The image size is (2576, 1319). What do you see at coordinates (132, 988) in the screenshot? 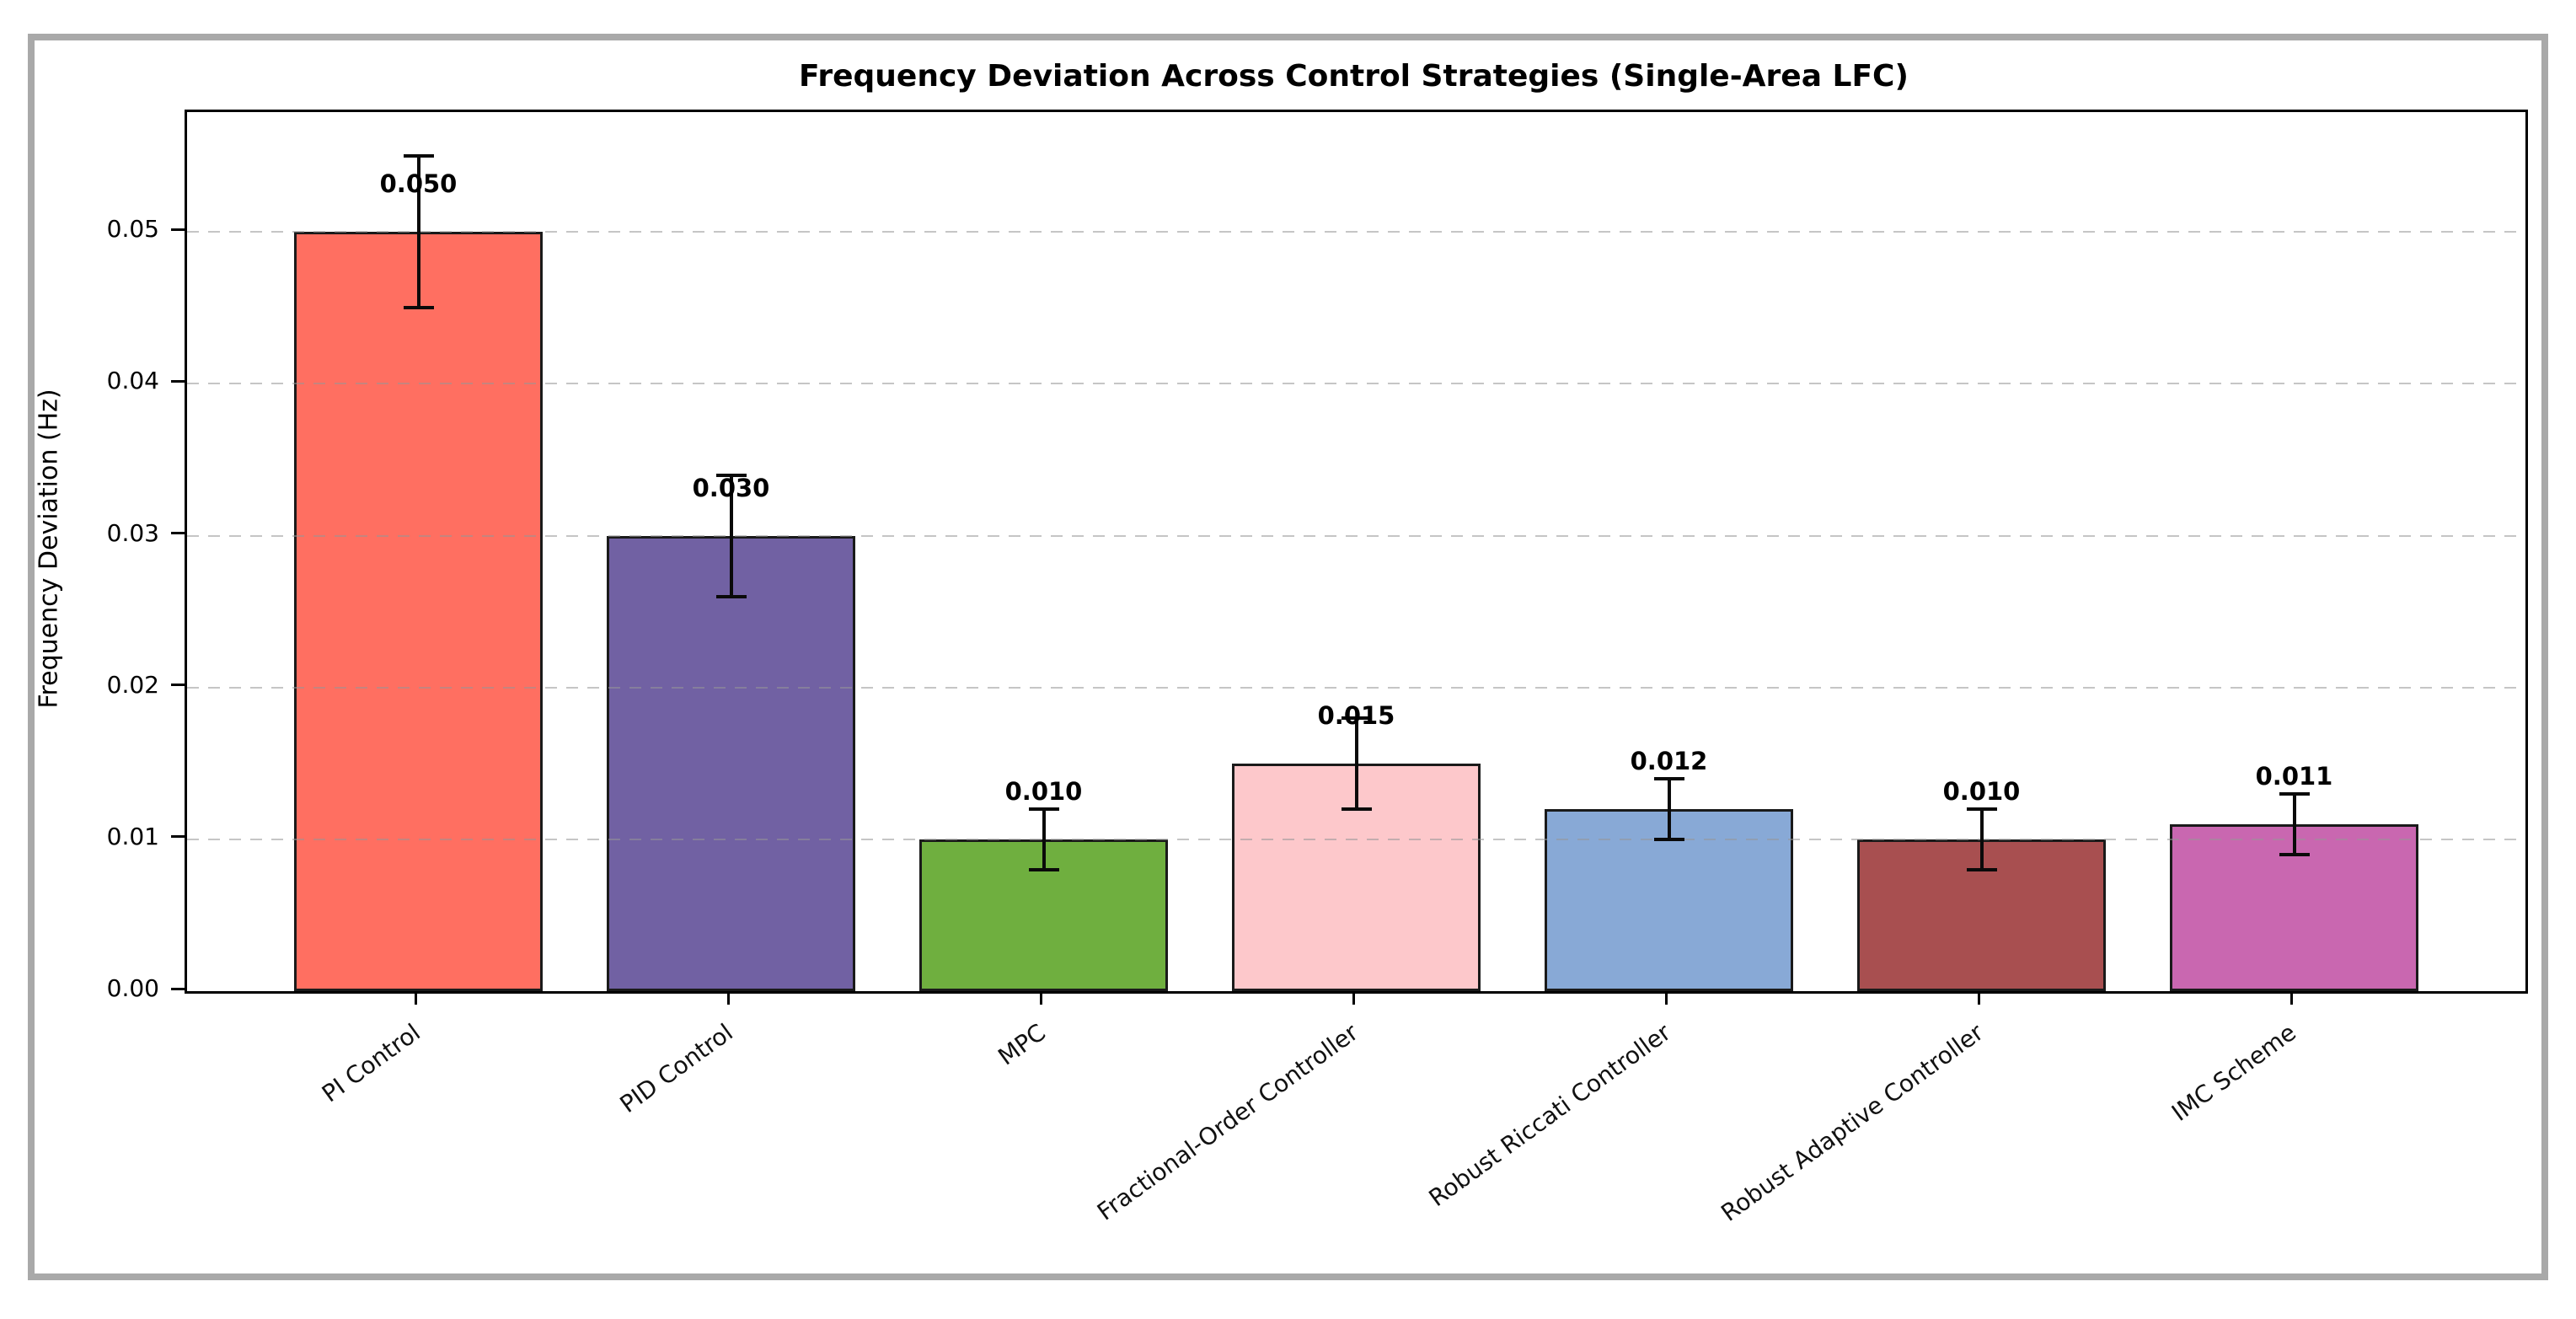
I see `y-tick-label: 0.00` at bounding box center [132, 988].